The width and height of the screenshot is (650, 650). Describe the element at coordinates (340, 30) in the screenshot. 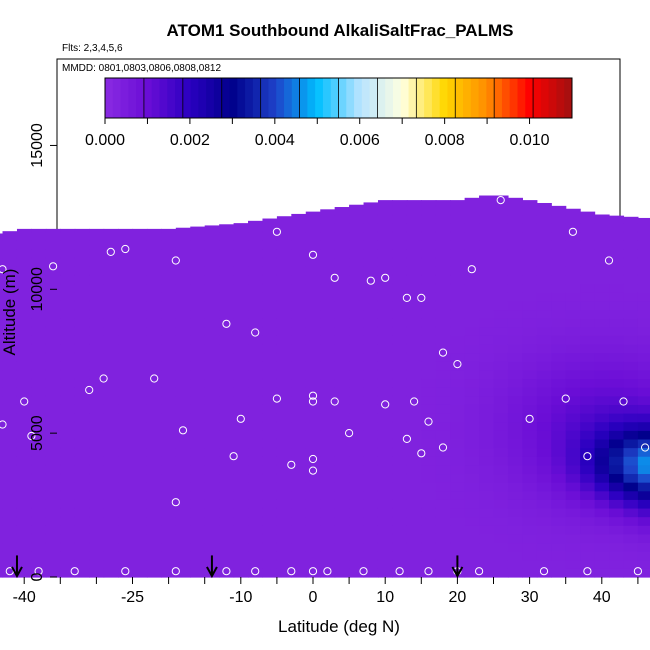

I see `chart-title: ATOM1 Southbound AlkaliSaltFrac_PALMS` at that location.